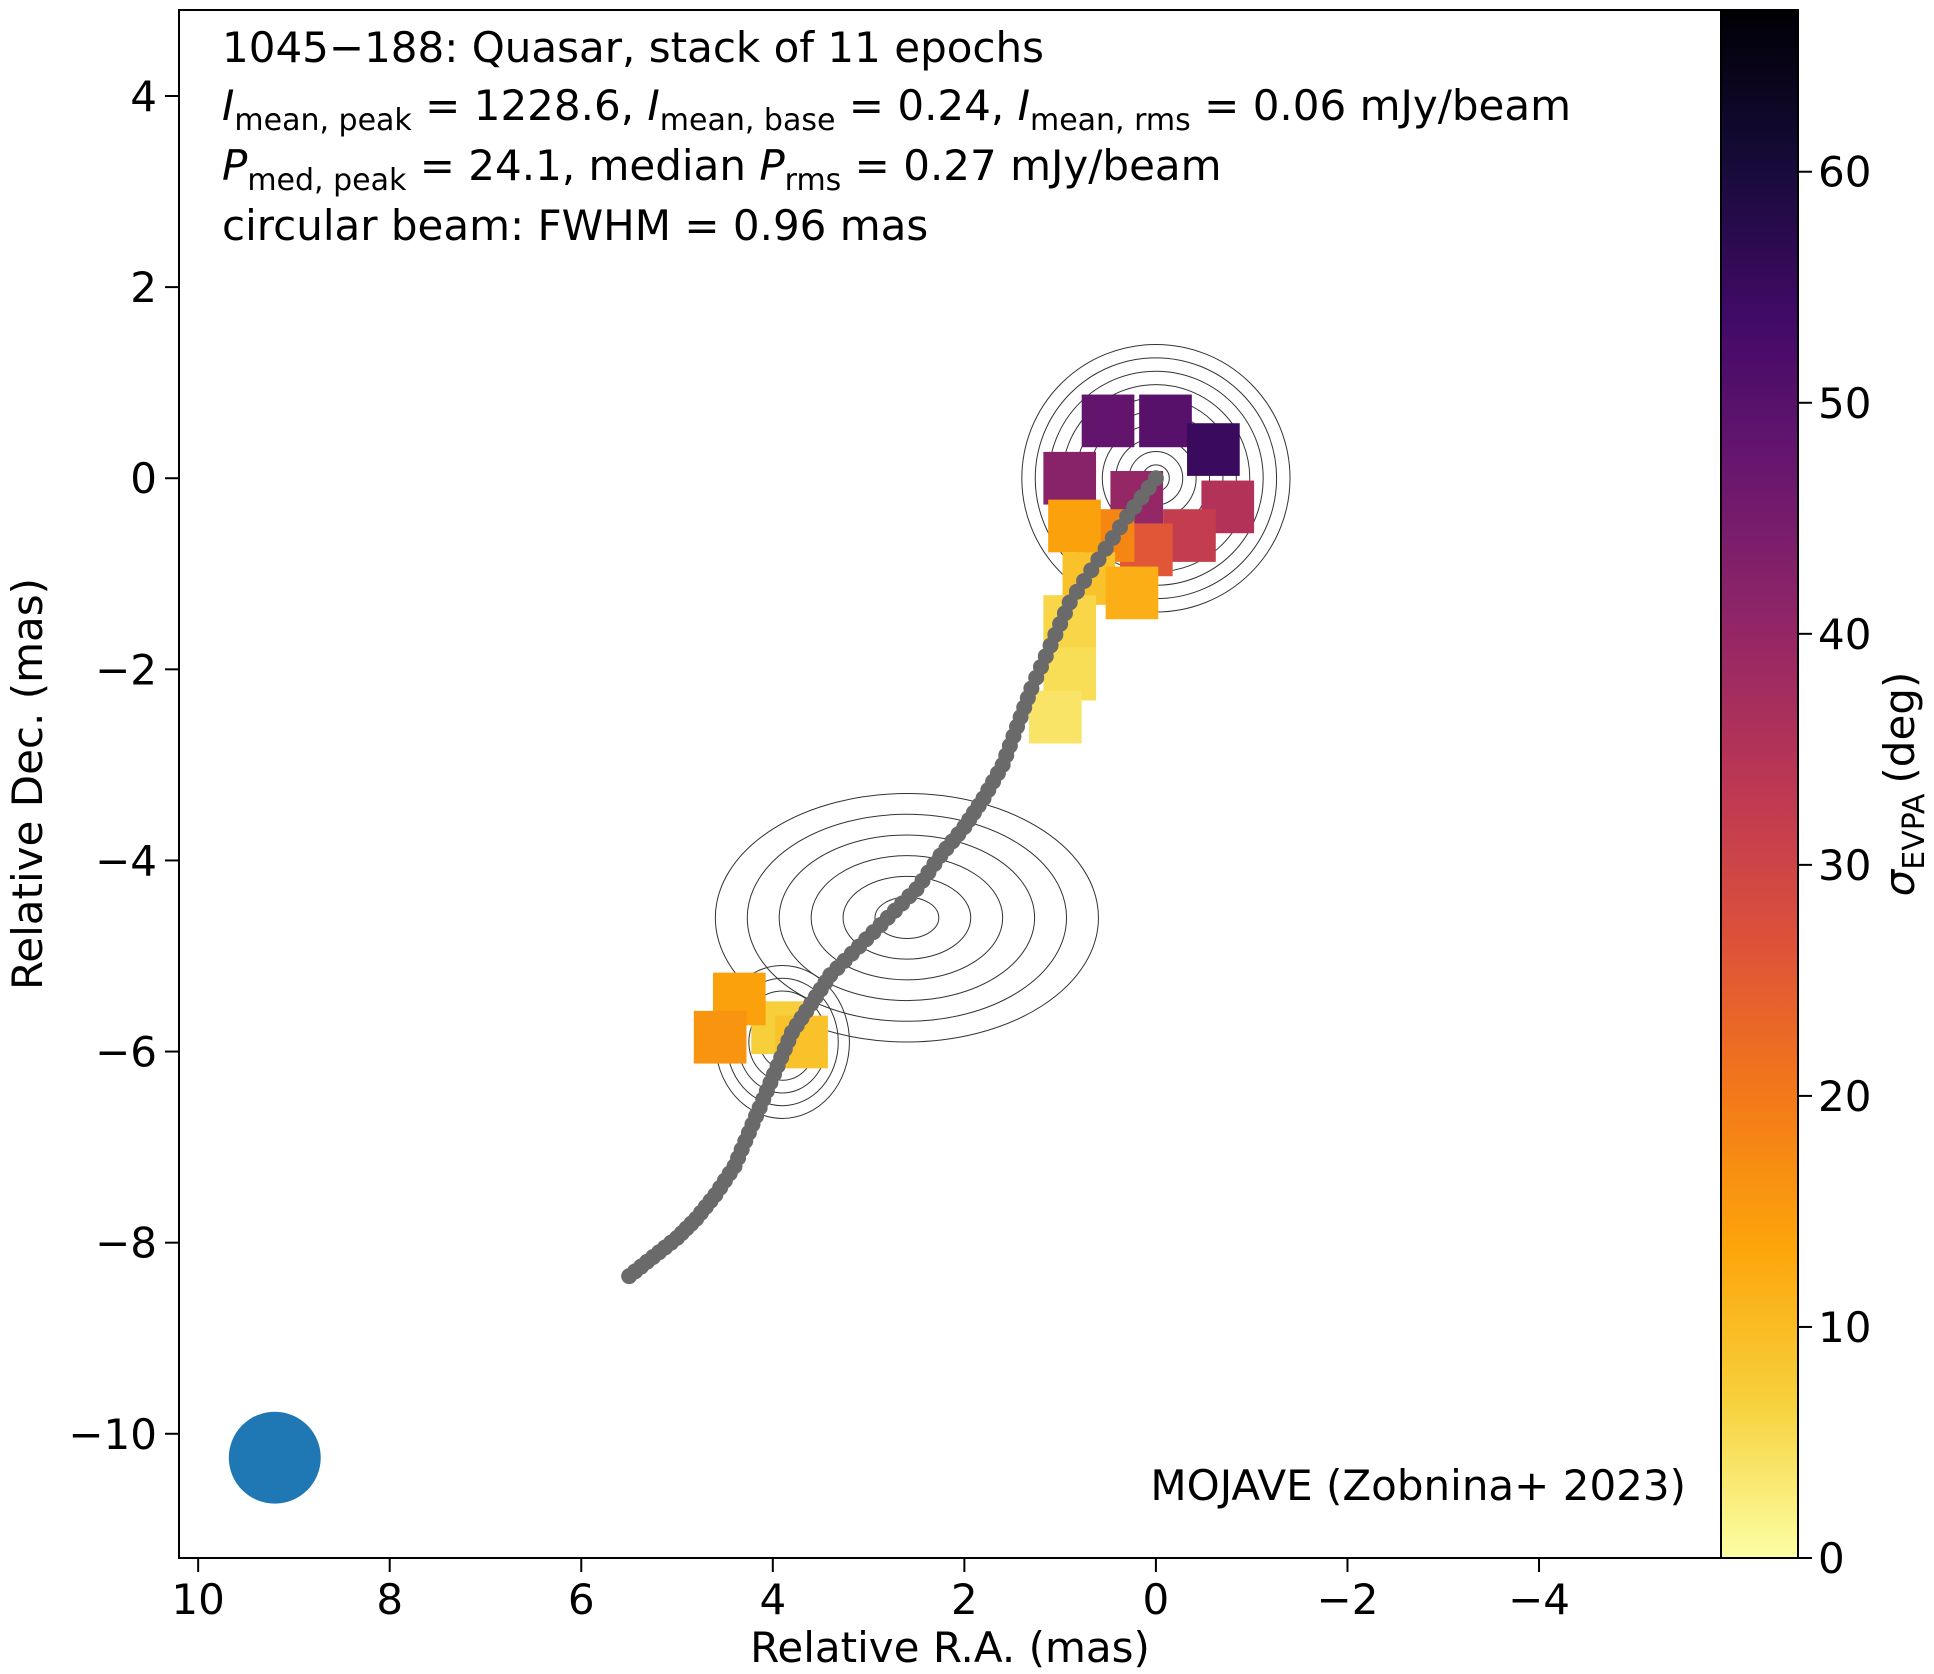 This screenshot has width=1934, height=1674. Describe the element at coordinates (1899, 882) in the screenshot. I see `colorbar-label-symbol: σ` at that location.